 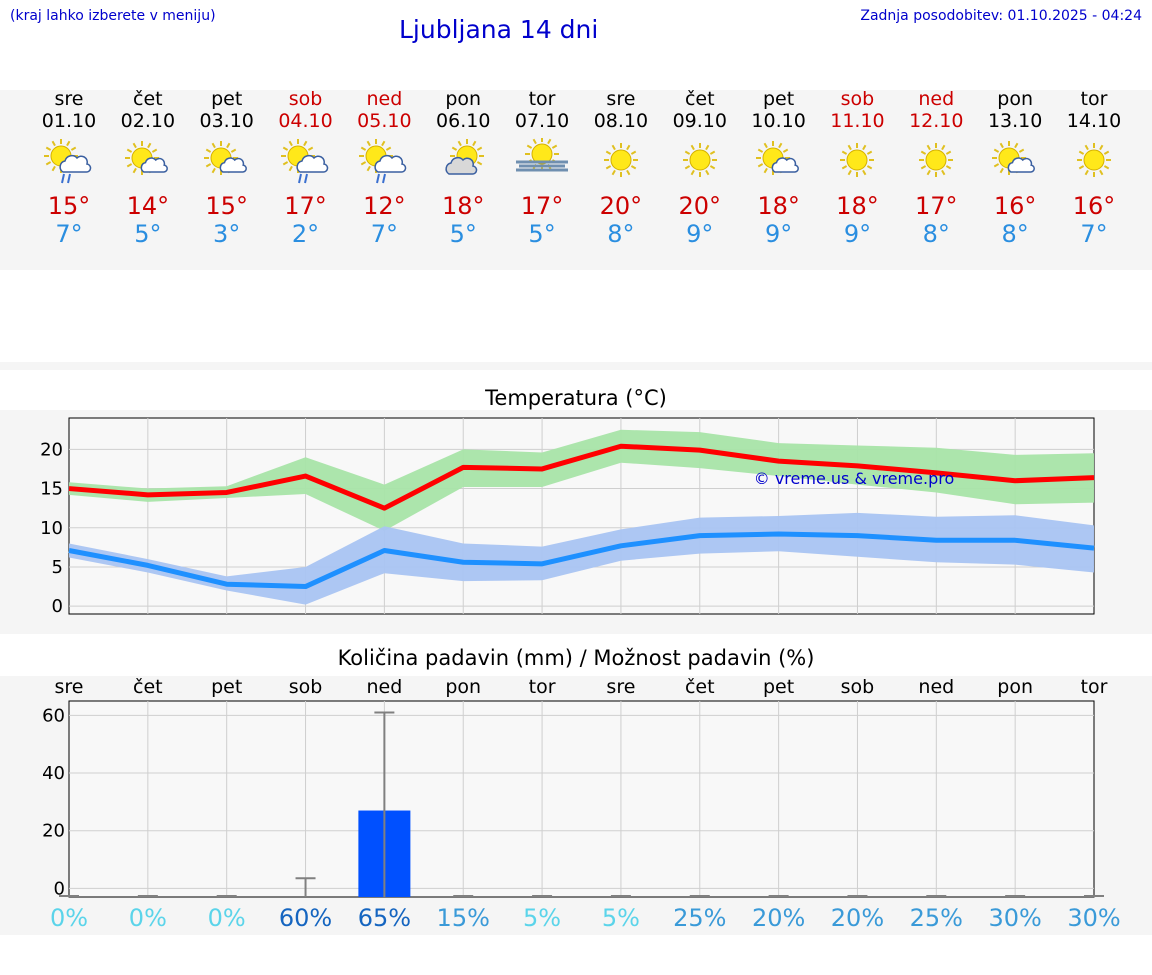 What do you see at coordinates (51, 489) in the screenshot?
I see `y-tick-label: 15` at bounding box center [51, 489].